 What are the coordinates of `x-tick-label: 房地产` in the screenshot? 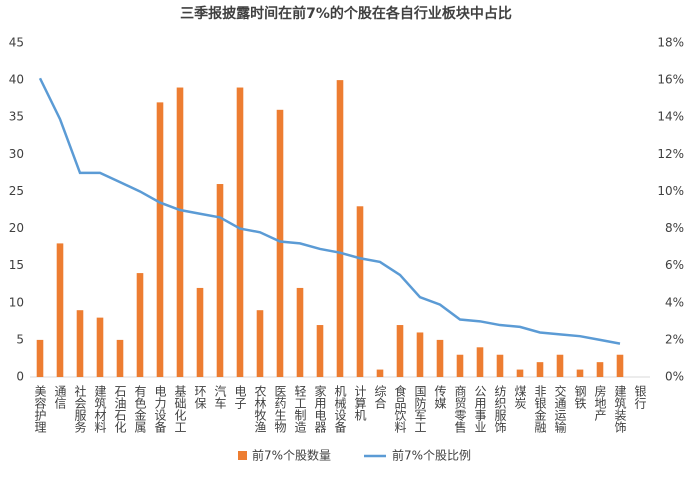 It's located at (600, 403).